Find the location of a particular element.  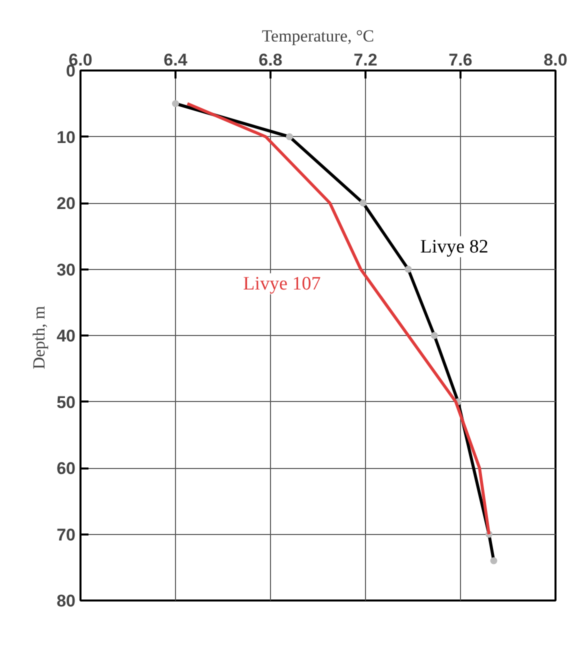

x-tick-label: 7.6 is located at coordinates (460, 60).